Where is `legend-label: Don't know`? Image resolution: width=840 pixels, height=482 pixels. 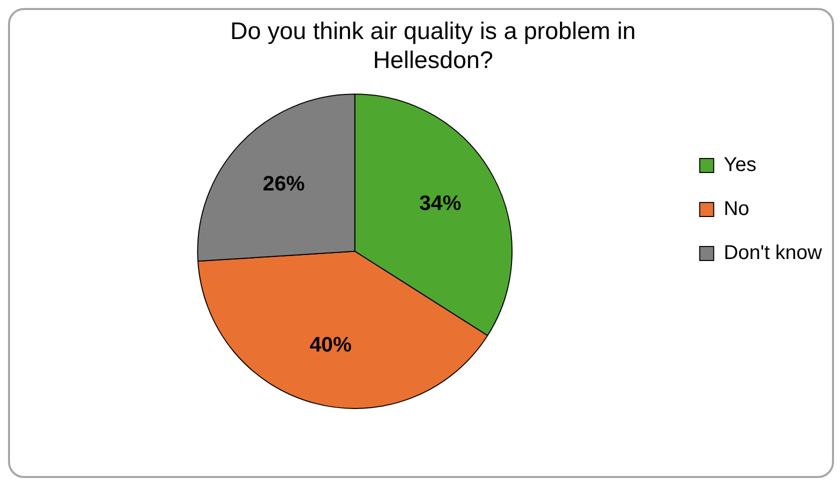
legend-label: Don't know is located at coordinates (773, 253).